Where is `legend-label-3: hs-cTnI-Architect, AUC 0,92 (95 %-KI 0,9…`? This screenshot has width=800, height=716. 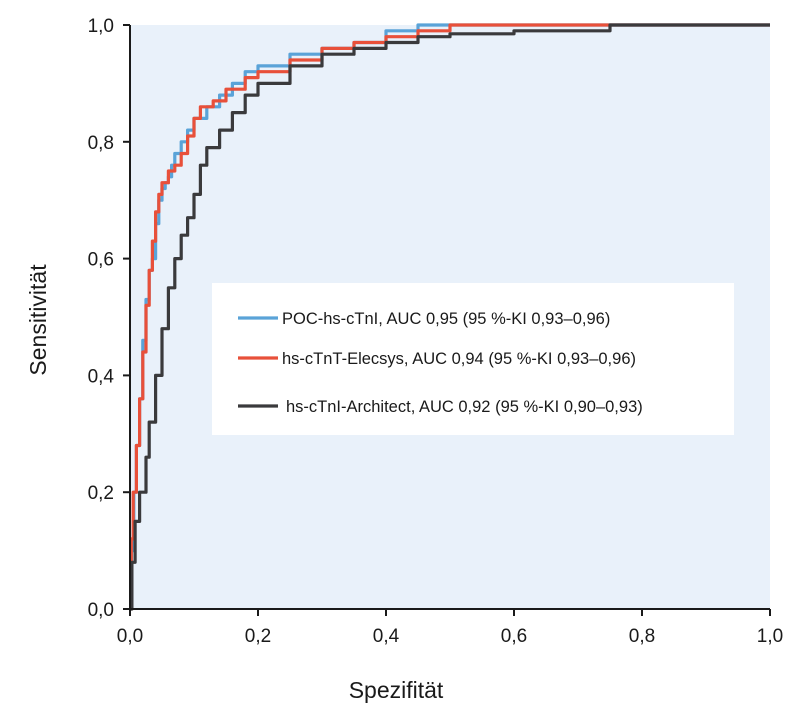
legend-label-3: hs-cTnI-Architect, AUC 0,92 (95 %-KI 0,9… is located at coordinates (464, 407).